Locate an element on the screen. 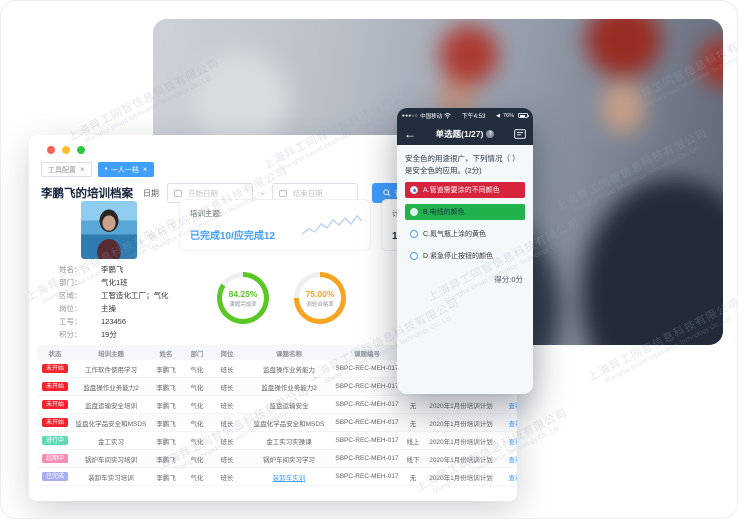 The height and width of the screenshot is (519, 738). profile-value: 123456 is located at coordinates (114, 321).